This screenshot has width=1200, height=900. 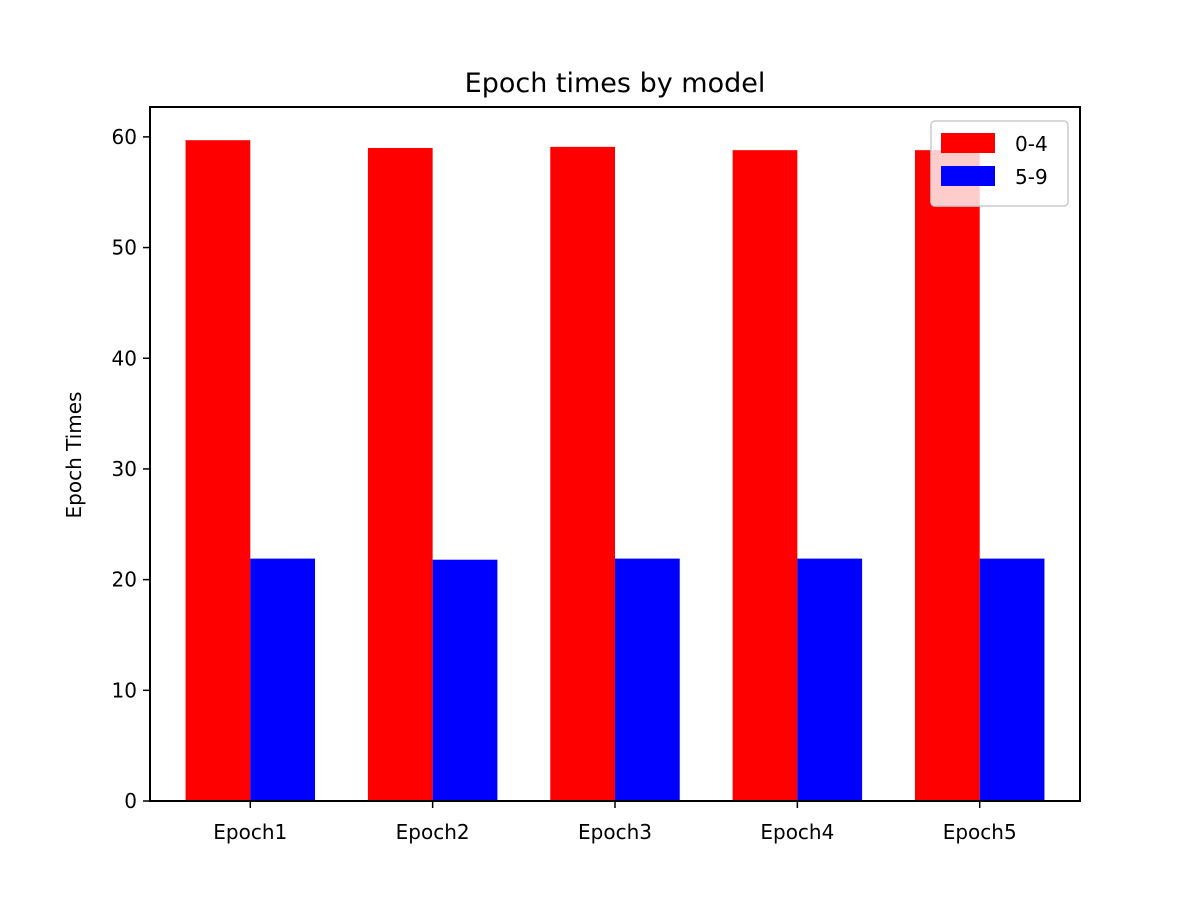 I want to click on bar-5-9-Epoch1, so click(x=283, y=679).